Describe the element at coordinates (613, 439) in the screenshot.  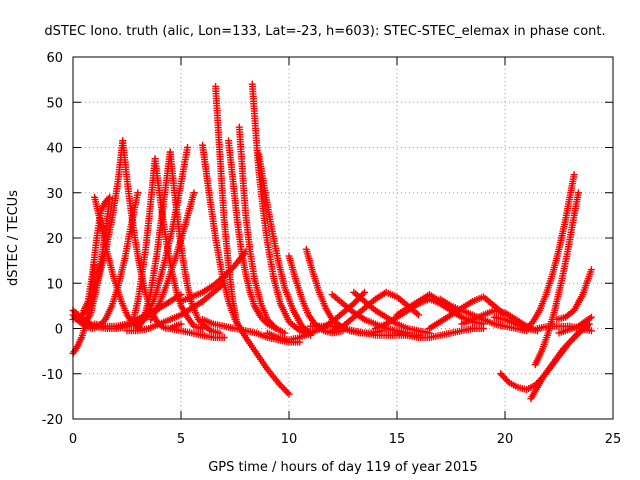
I see `x-tick-label: 25` at that location.